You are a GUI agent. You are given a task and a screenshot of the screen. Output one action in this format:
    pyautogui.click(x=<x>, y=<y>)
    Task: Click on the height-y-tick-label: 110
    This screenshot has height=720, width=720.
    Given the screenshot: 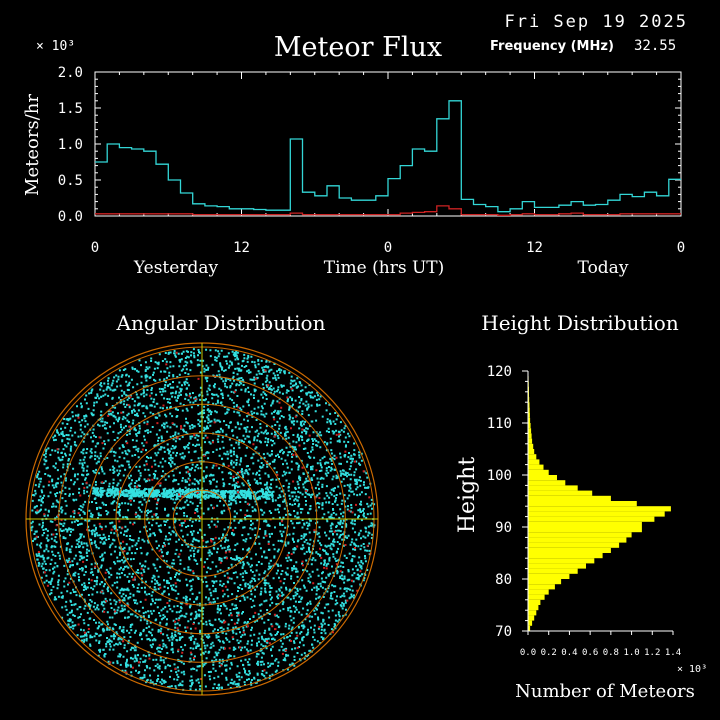 What is the action you would take?
    pyautogui.click(x=499, y=424)
    